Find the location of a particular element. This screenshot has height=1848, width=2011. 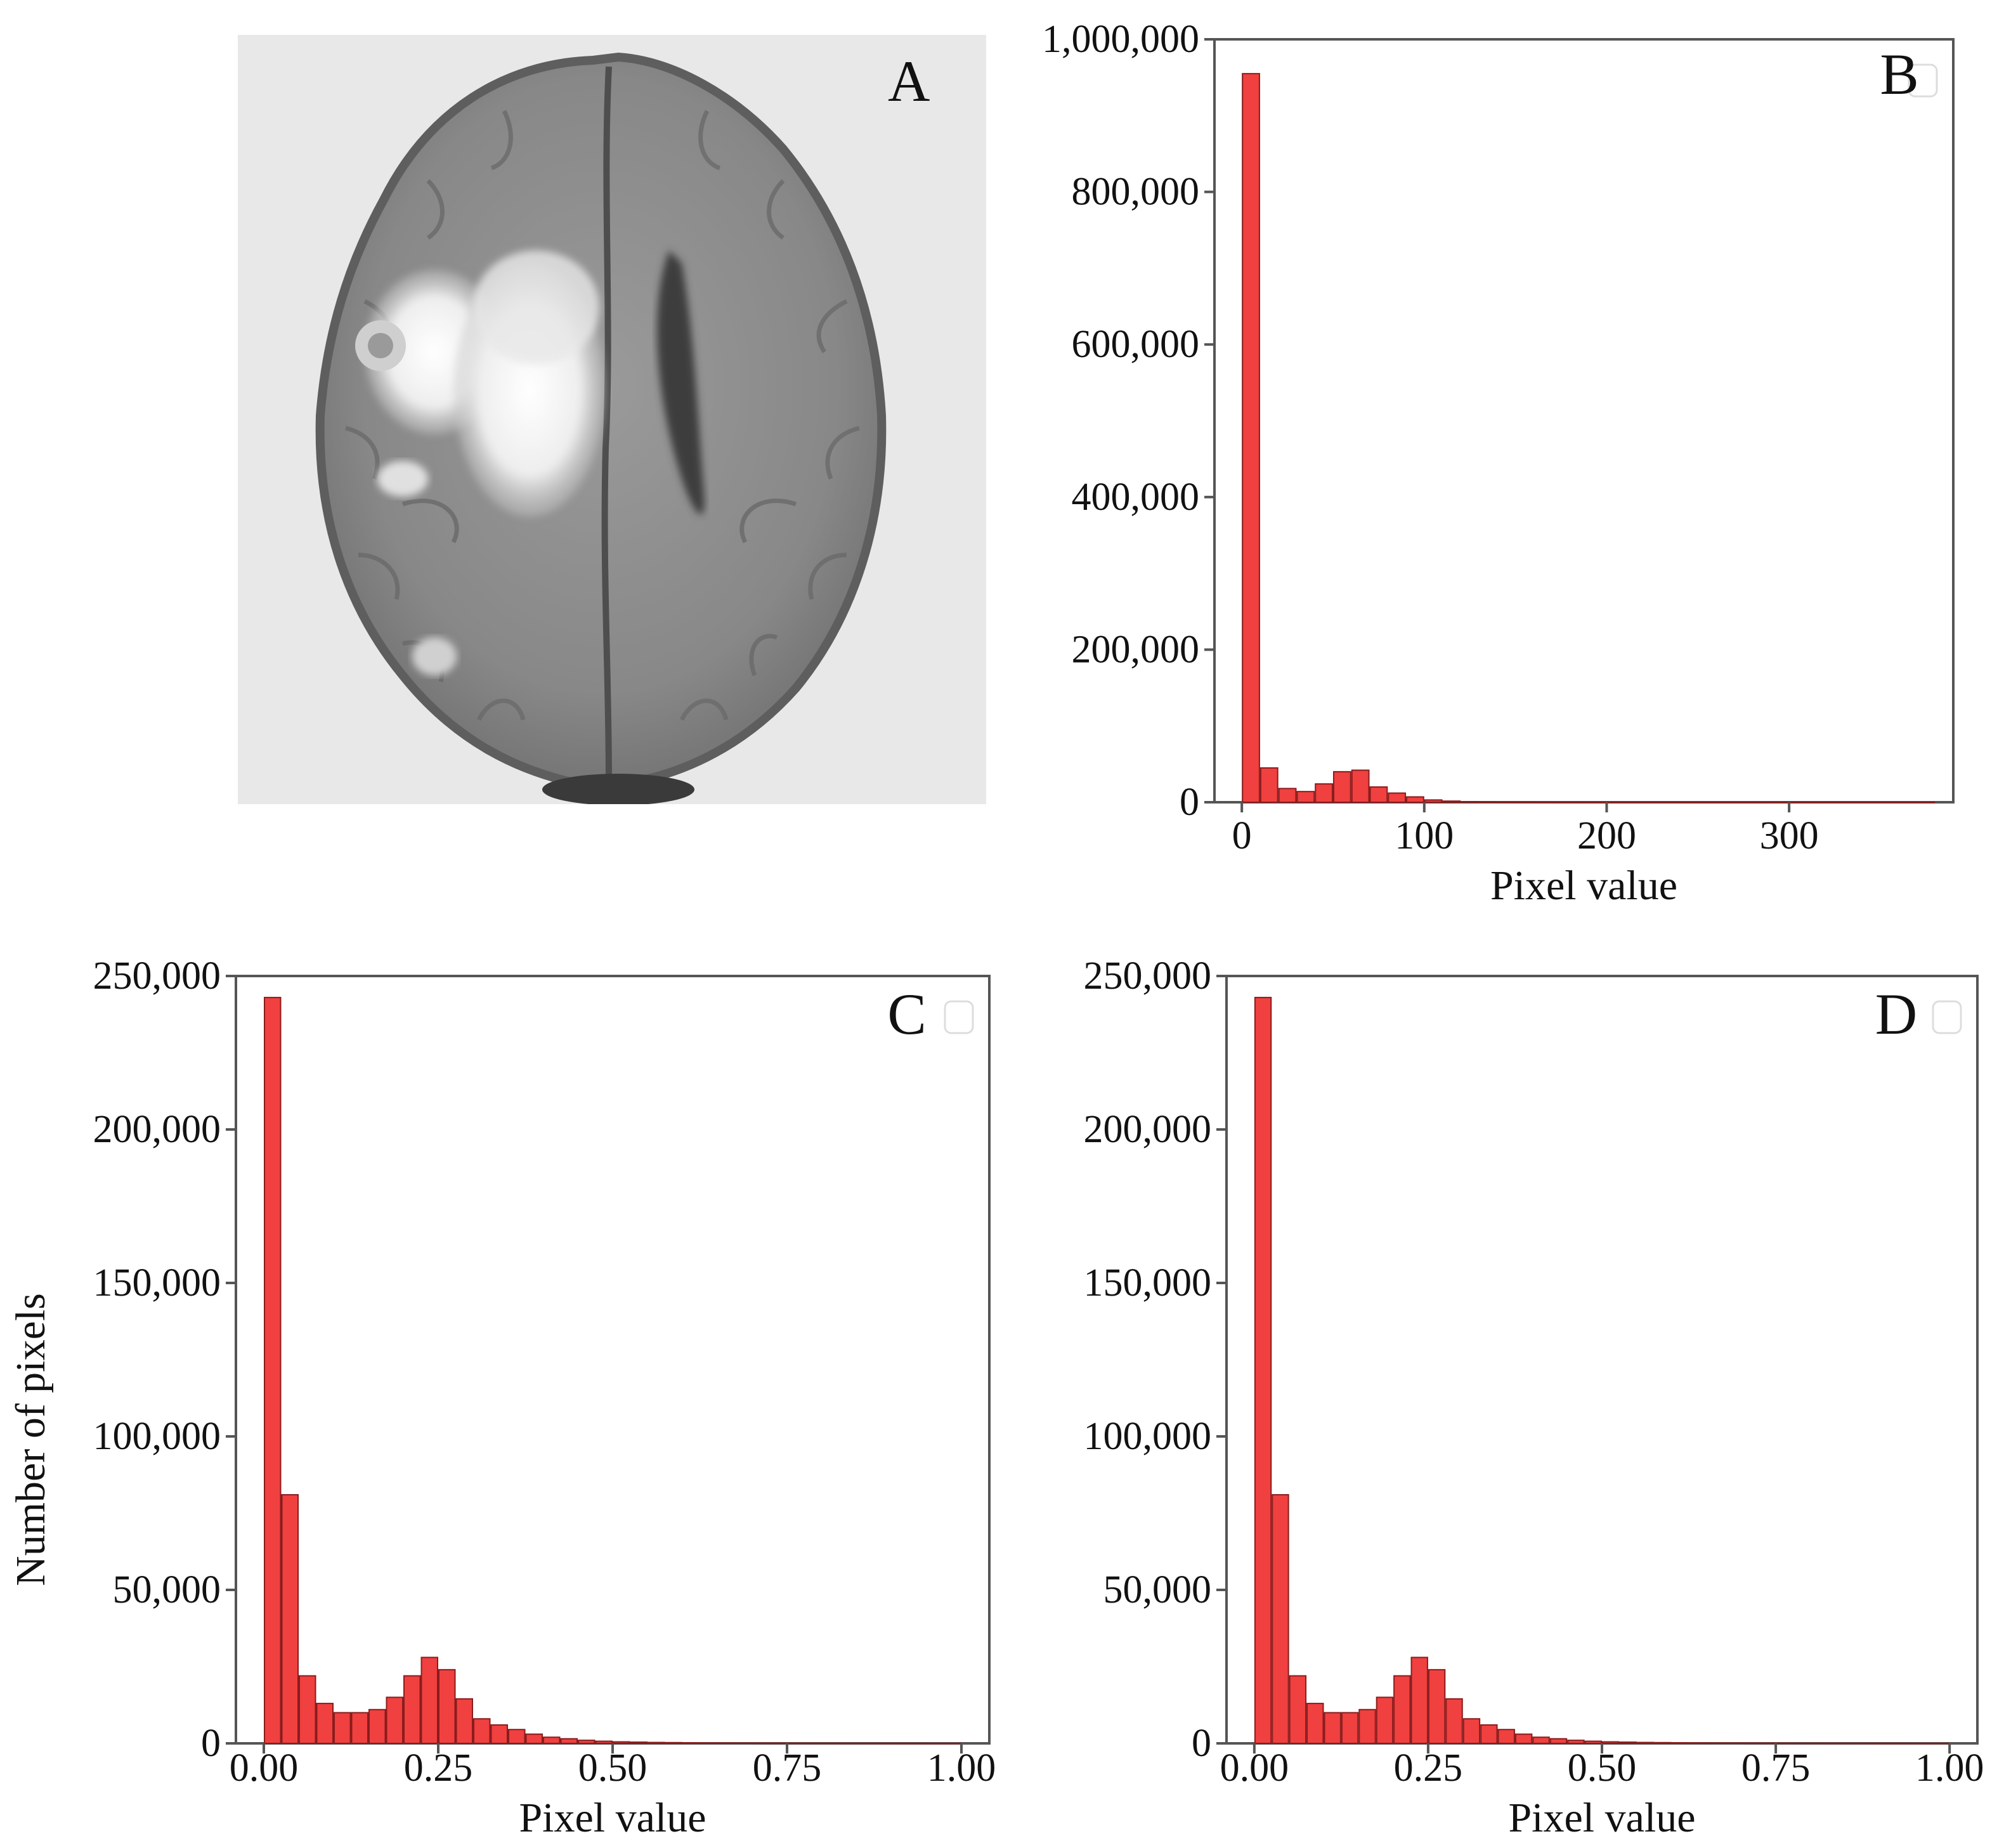

y-tick-label: 250,000 is located at coordinates (1148, 976).